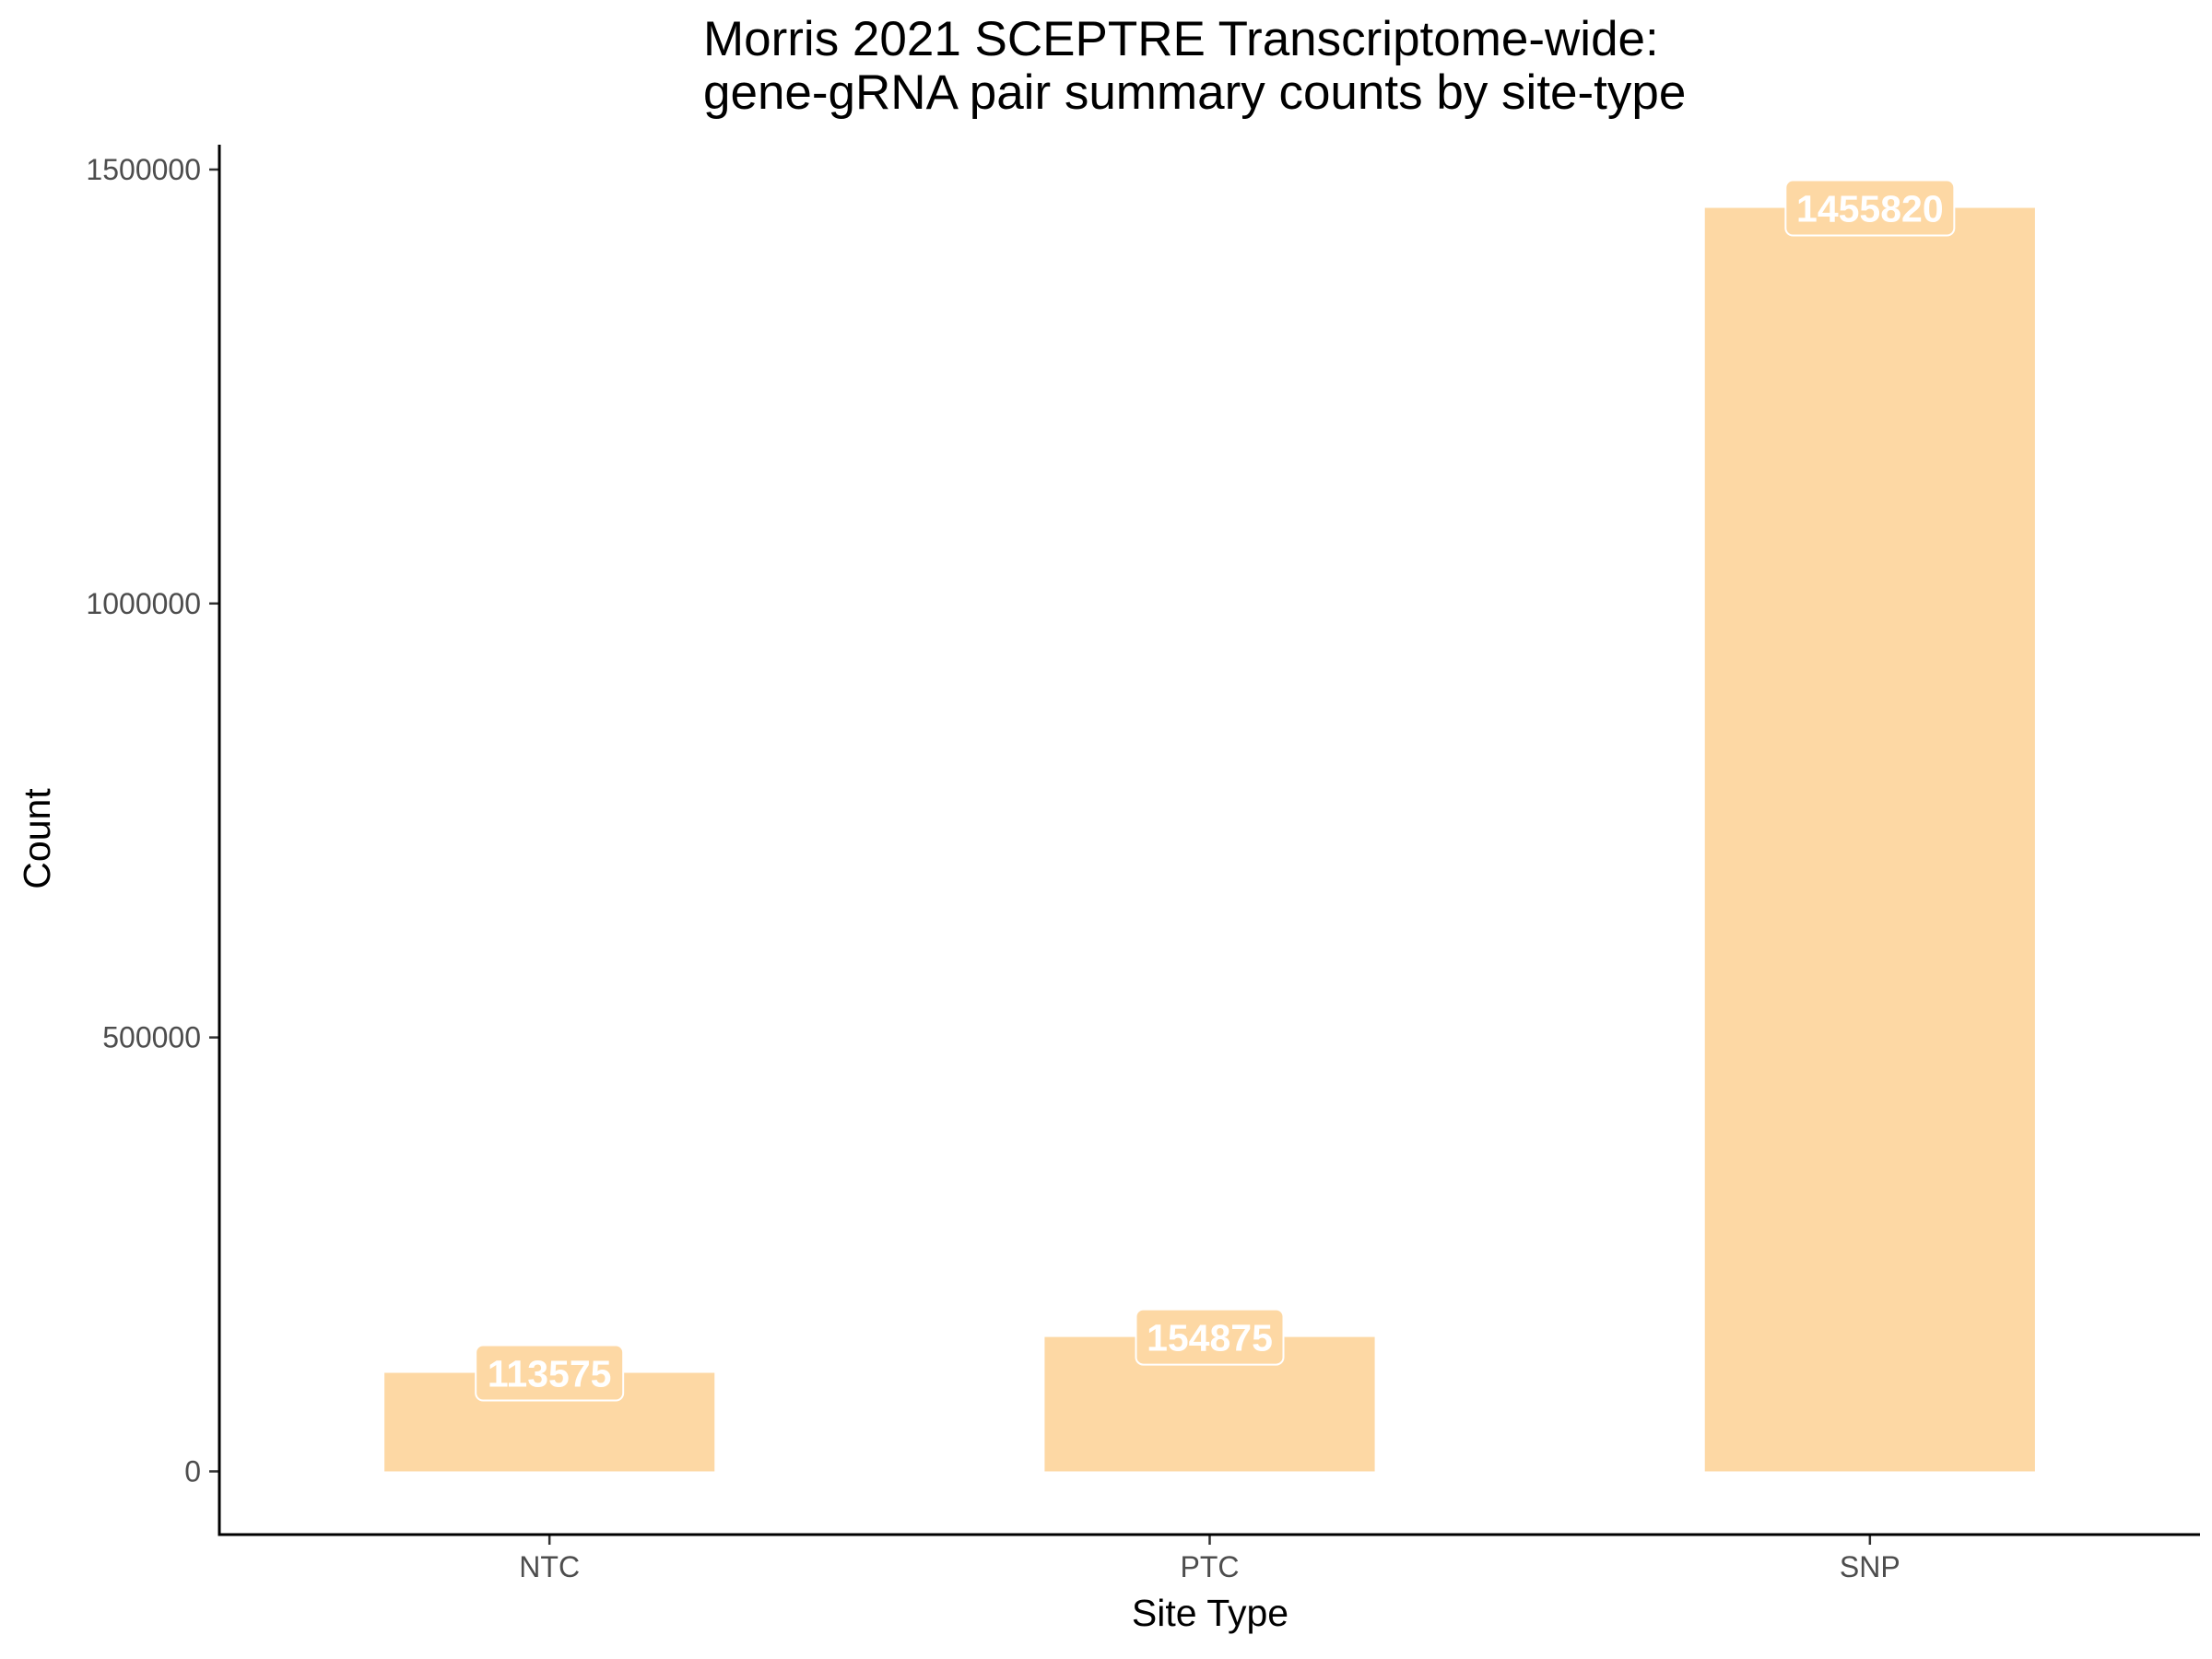 The width and height of the screenshot is (2212, 1659). What do you see at coordinates (1869, 839) in the screenshot?
I see `bar-snp` at bounding box center [1869, 839].